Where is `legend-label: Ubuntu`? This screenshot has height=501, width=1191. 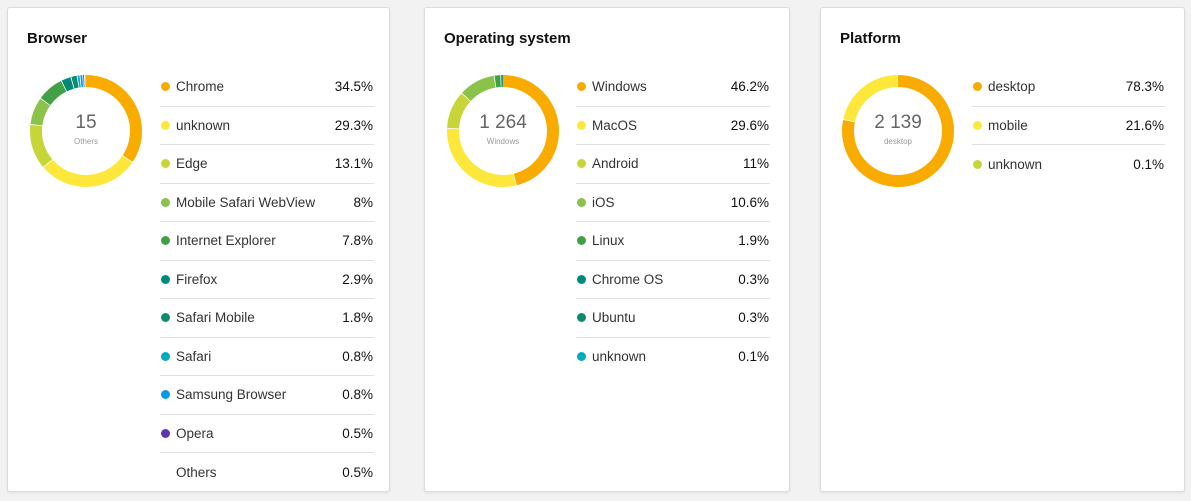 legend-label: Ubuntu is located at coordinates (614, 318).